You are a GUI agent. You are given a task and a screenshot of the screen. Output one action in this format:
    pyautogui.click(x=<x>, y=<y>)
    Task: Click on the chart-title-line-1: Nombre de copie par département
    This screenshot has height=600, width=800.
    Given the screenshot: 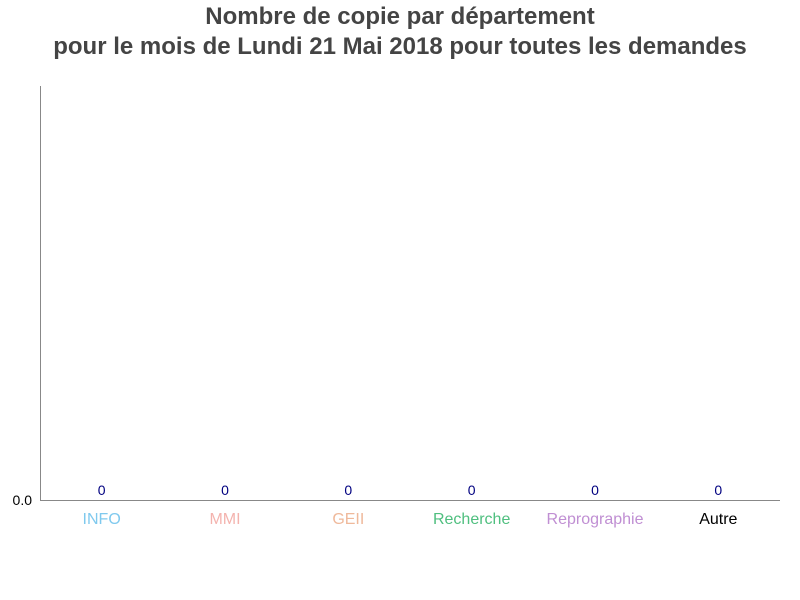 What is the action you would take?
    pyautogui.click(x=400, y=16)
    